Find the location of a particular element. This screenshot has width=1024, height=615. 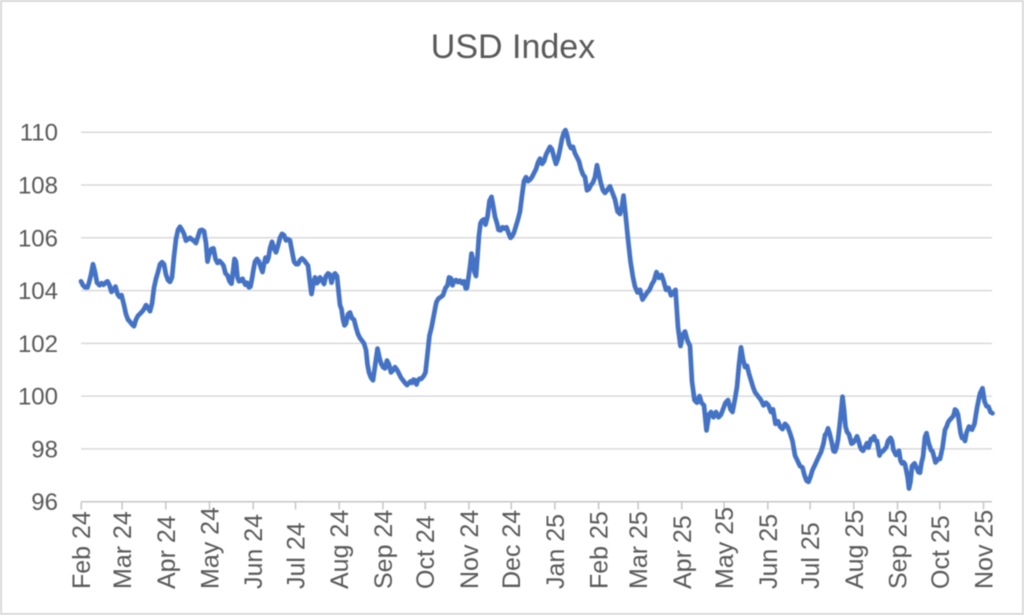

svg-text: 98 is located at coordinates (44, 449).